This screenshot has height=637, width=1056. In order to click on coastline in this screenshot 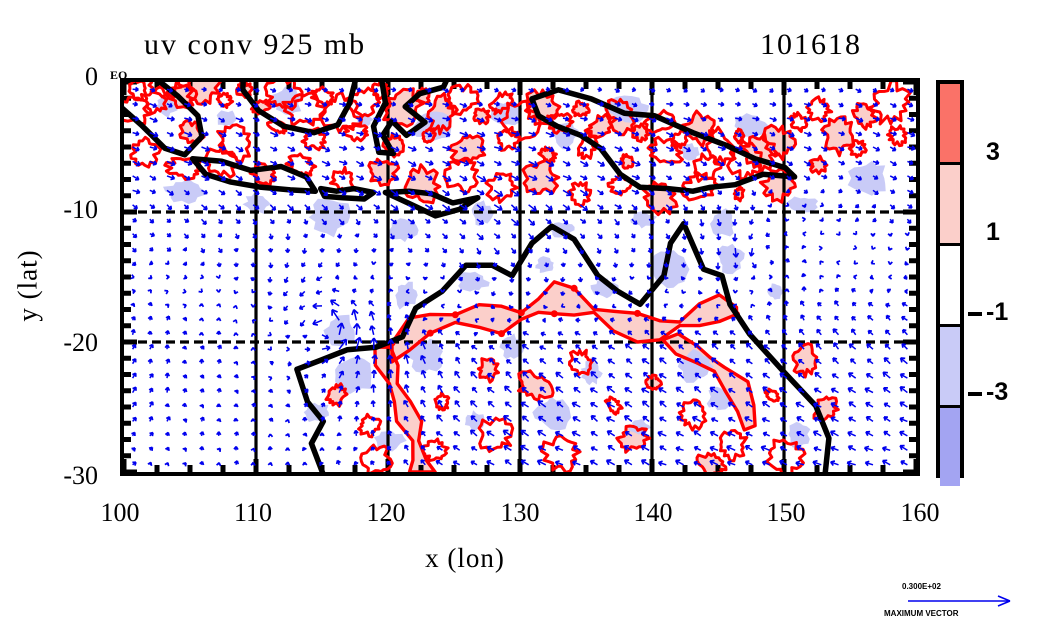, I will do `click(299, 109)`.